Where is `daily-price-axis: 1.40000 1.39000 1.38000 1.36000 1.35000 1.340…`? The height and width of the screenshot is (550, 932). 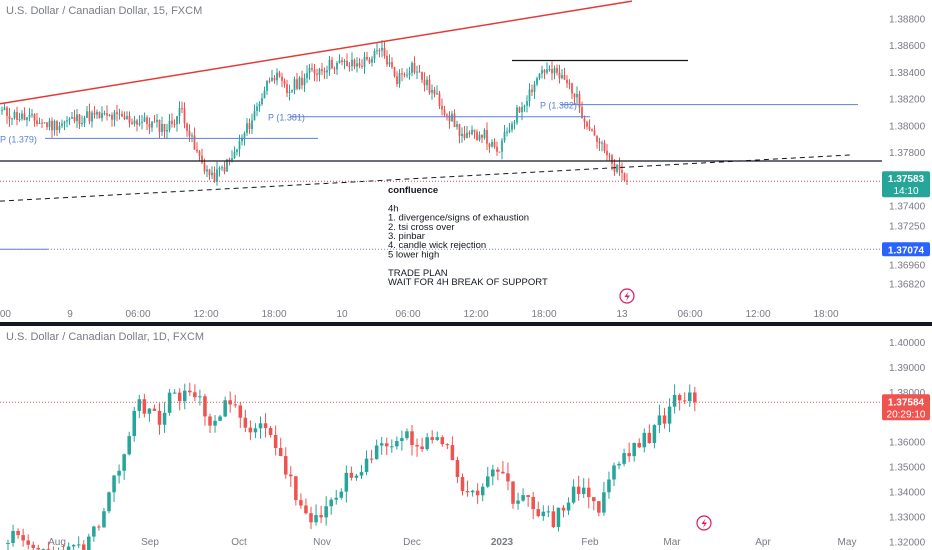 daily-price-axis: 1.40000 1.39000 1.38000 1.36000 1.35000 1.340… is located at coordinates (906, 443).